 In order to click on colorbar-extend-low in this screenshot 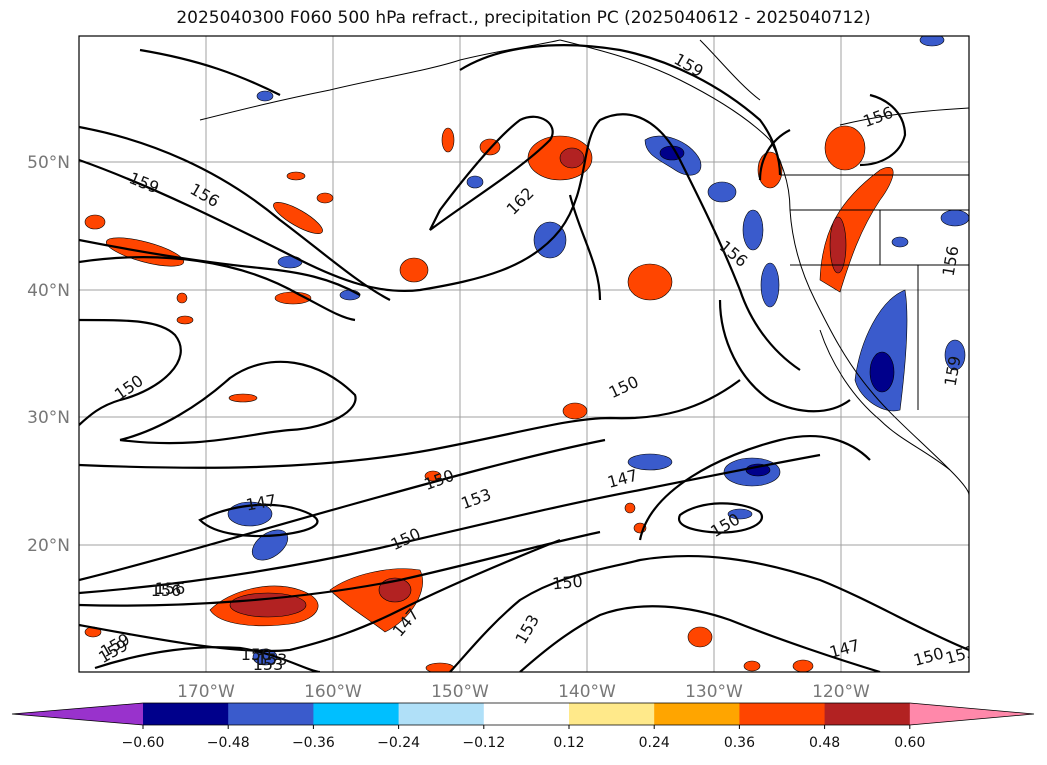, I will do `click(77, 714)`.